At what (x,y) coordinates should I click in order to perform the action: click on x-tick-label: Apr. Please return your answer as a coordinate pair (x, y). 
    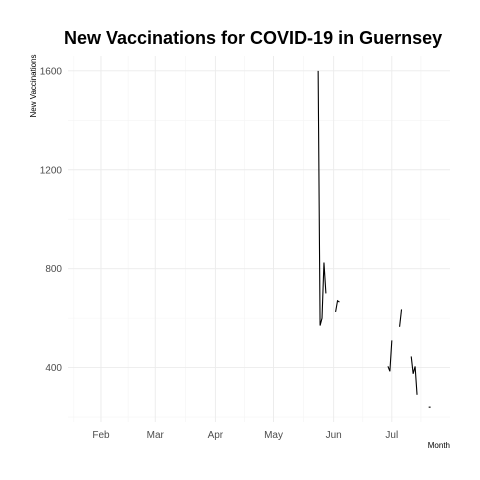
    Looking at the image, I should click on (216, 435).